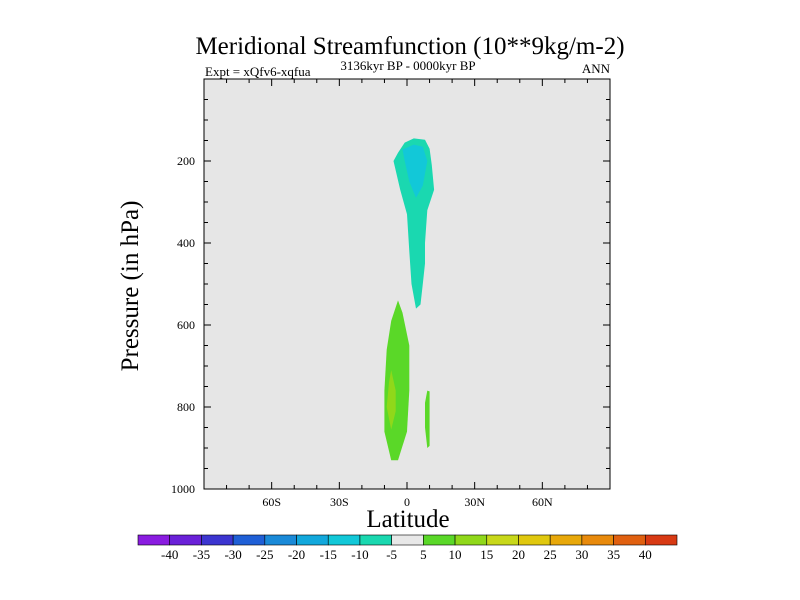 The image size is (800, 600). What do you see at coordinates (407, 548) in the screenshot?
I see `colorbar: -40 -35 -30 -25 -20 -15 -10 -5 5 10 15 20 25 30 35 40` at bounding box center [407, 548].